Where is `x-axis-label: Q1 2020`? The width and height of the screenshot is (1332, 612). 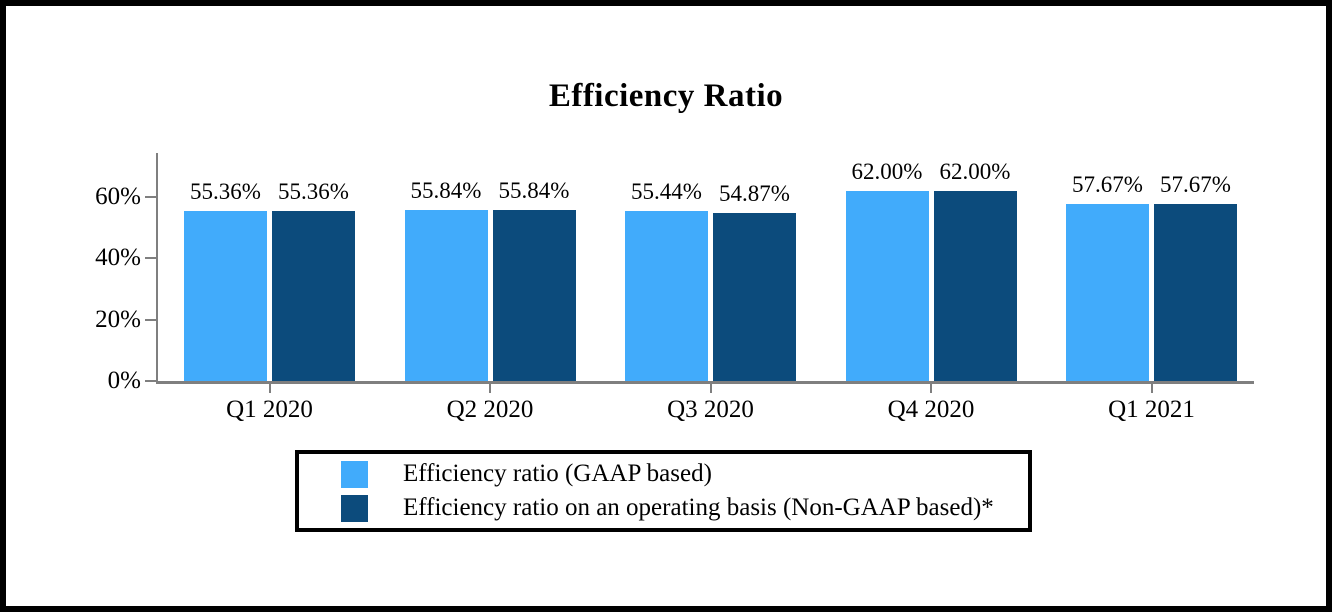
x-axis-label: Q1 2020 is located at coordinates (269, 409).